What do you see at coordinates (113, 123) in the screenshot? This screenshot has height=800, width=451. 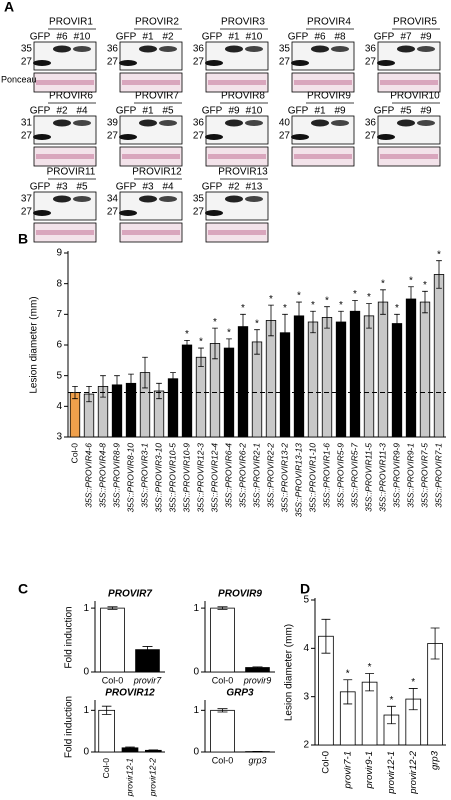 I see `marker-label: 39` at bounding box center [113, 123].